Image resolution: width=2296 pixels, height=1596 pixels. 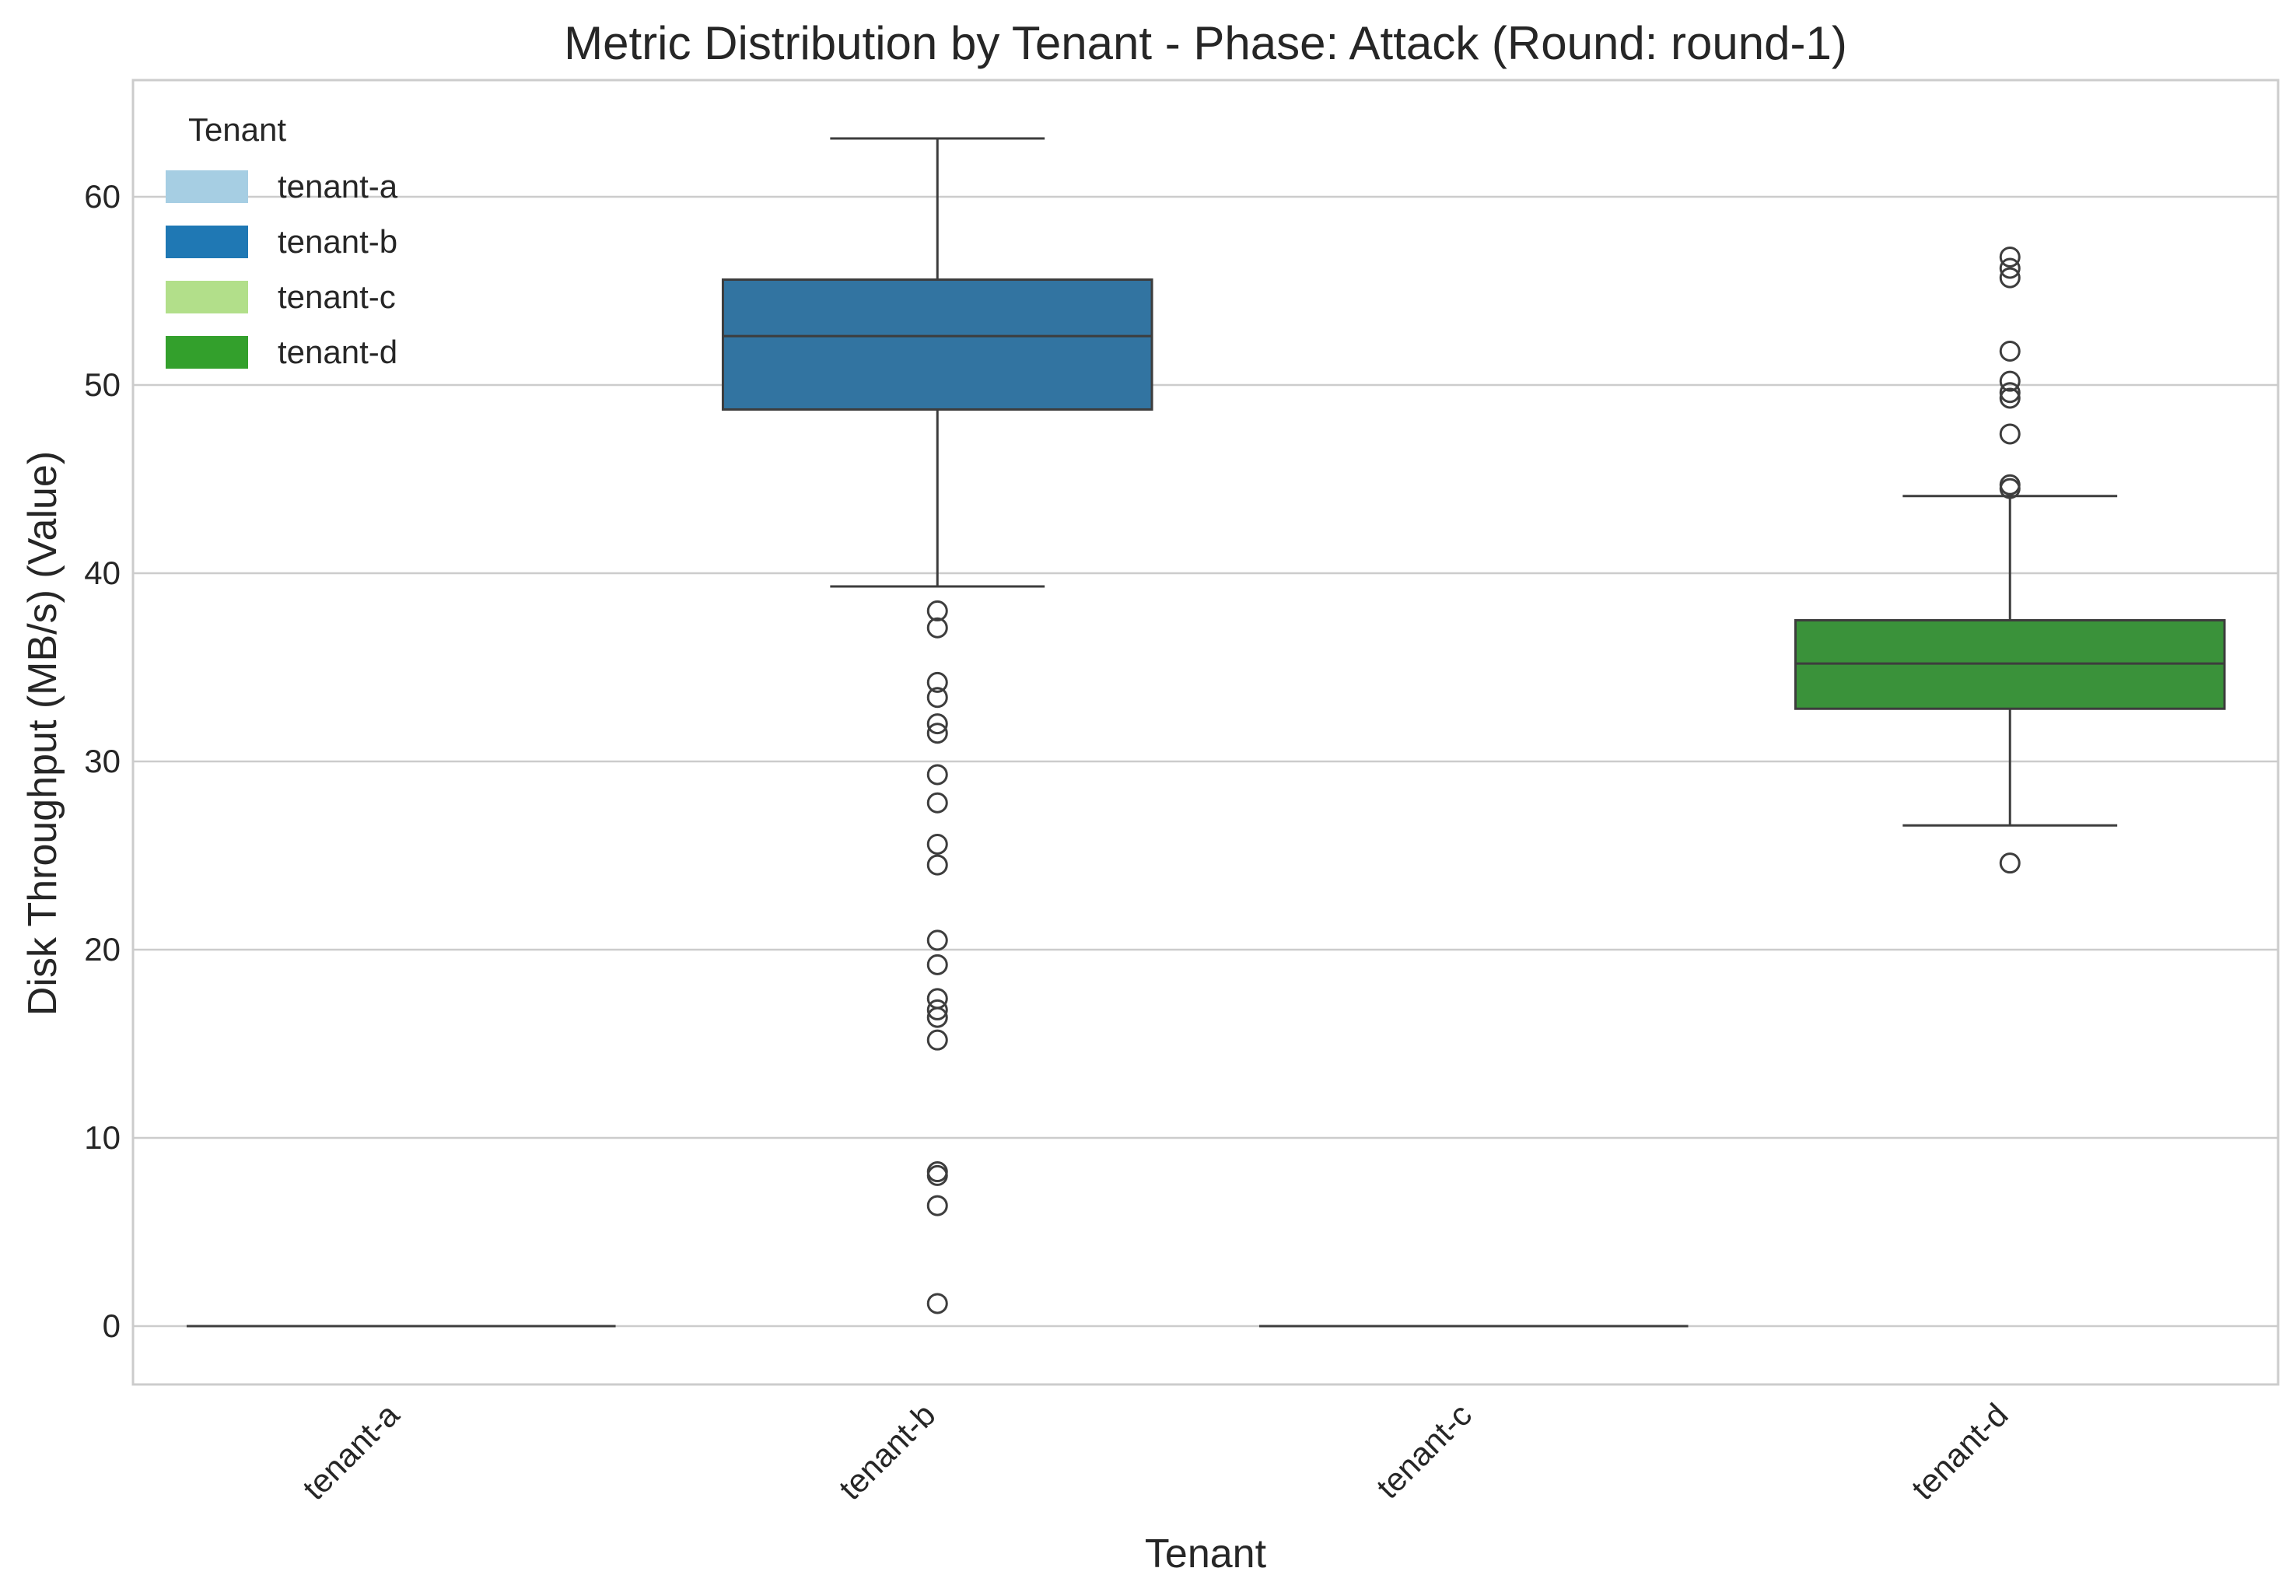 I want to click on legend-label: tenant-a, so click(x=338, y=187).